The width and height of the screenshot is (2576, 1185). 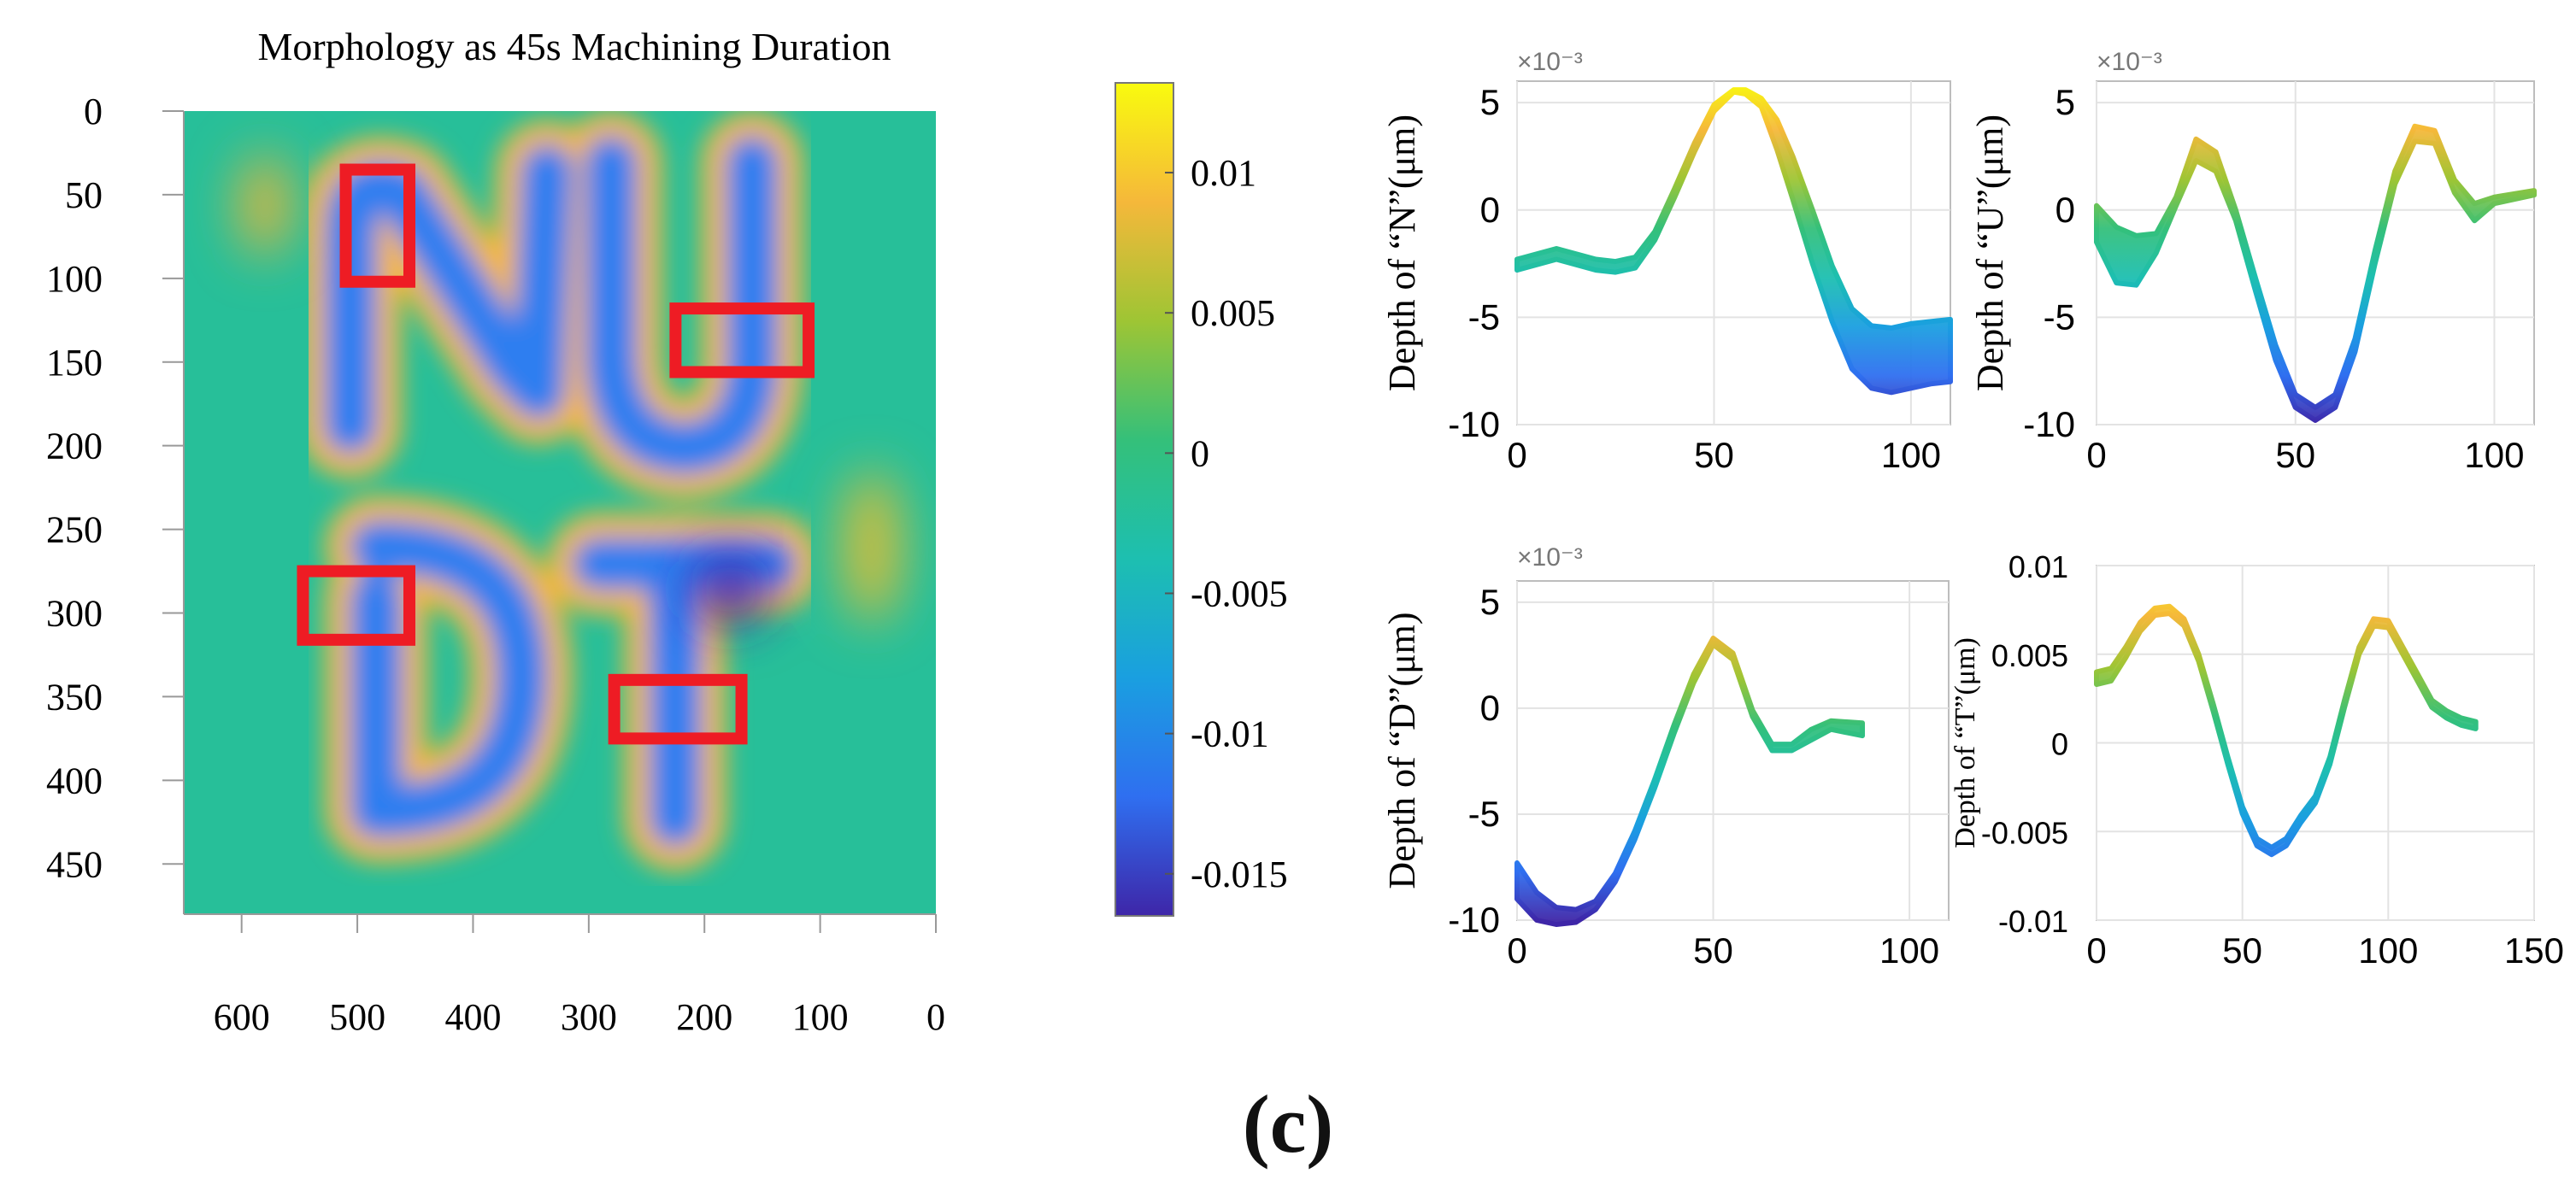 What do you see at coordinates (84, 195) in the screenshot?
I see `heatmap-y-tick-label: 50` at bounding box center [84, 195].